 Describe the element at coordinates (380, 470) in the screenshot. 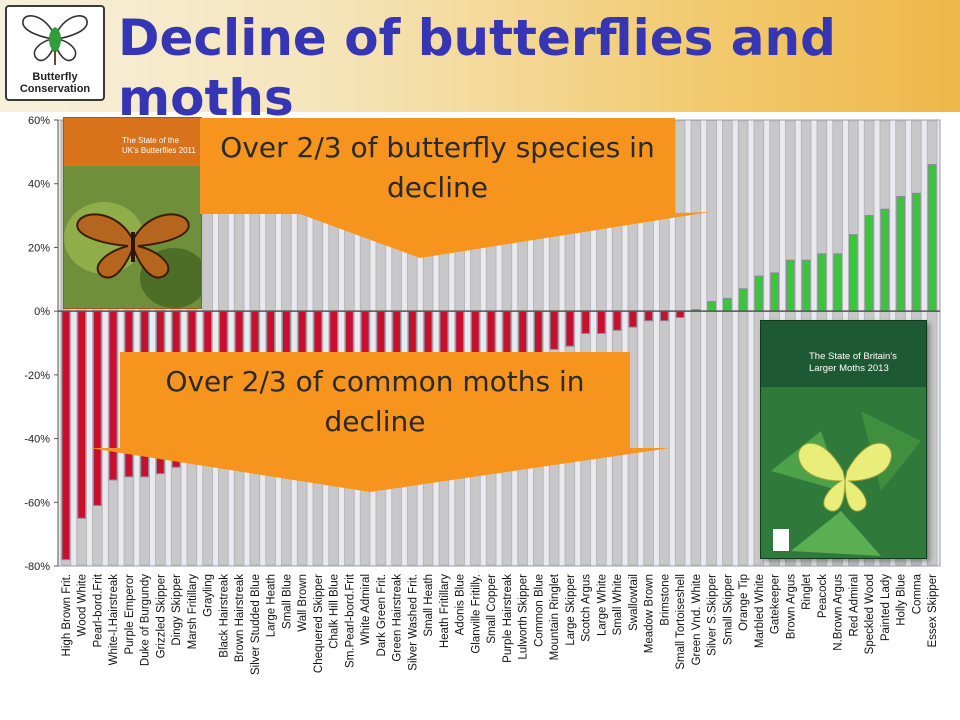

I see `moth-callout-pointer` at that location.